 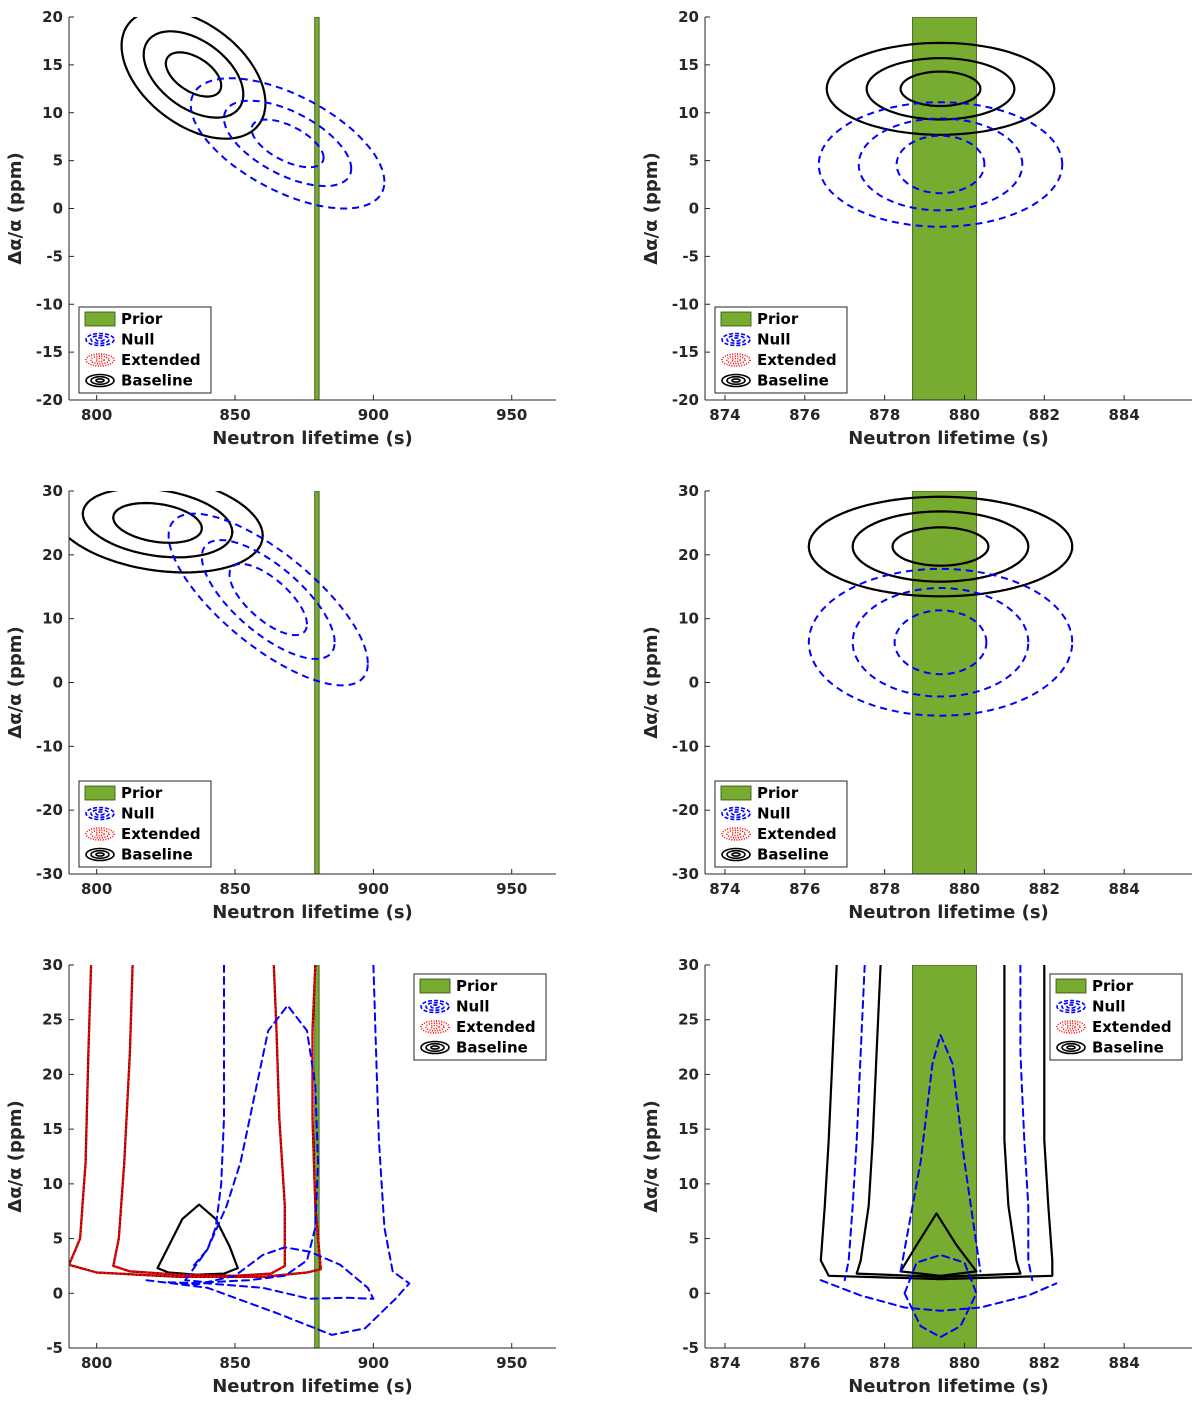 What do you see at coordinates (49, 810) in the screenshot?
I see `y-tick-label: -20` at bounding box center [49, 810].